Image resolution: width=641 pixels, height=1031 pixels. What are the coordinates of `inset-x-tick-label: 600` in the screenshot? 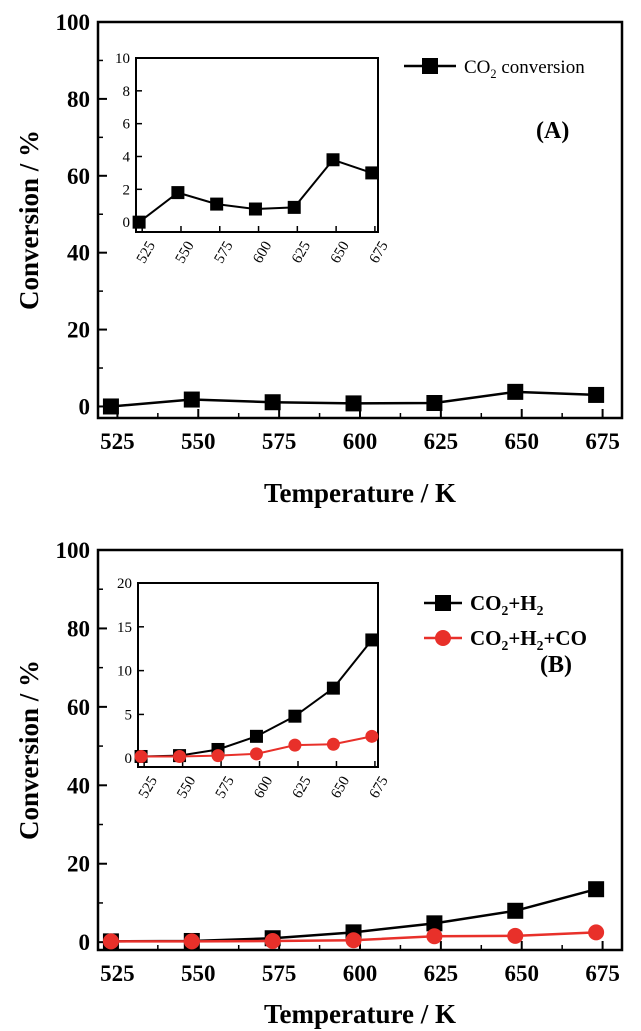 It's located at (263, 787).